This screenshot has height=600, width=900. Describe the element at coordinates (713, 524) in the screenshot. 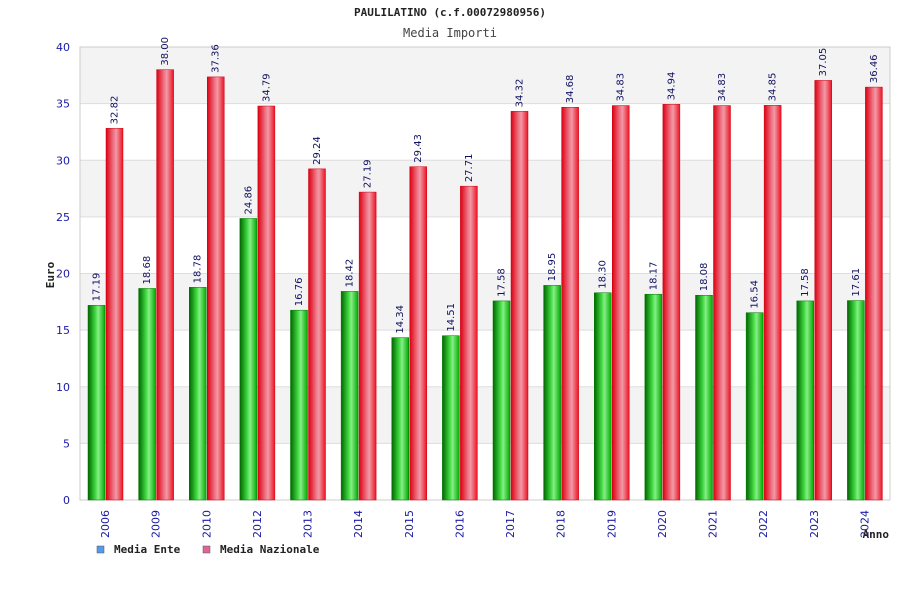

I see `x-tick-label: 2021` at that location.